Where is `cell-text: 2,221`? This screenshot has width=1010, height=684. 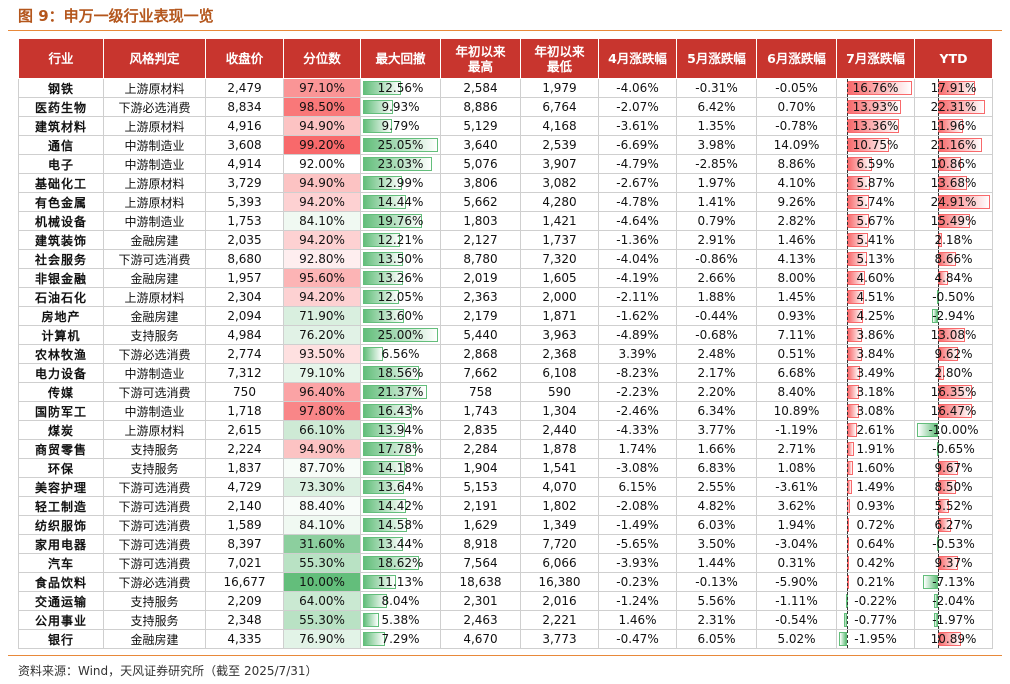 cell-text: 2,221 is located at coordinates (559, 620).